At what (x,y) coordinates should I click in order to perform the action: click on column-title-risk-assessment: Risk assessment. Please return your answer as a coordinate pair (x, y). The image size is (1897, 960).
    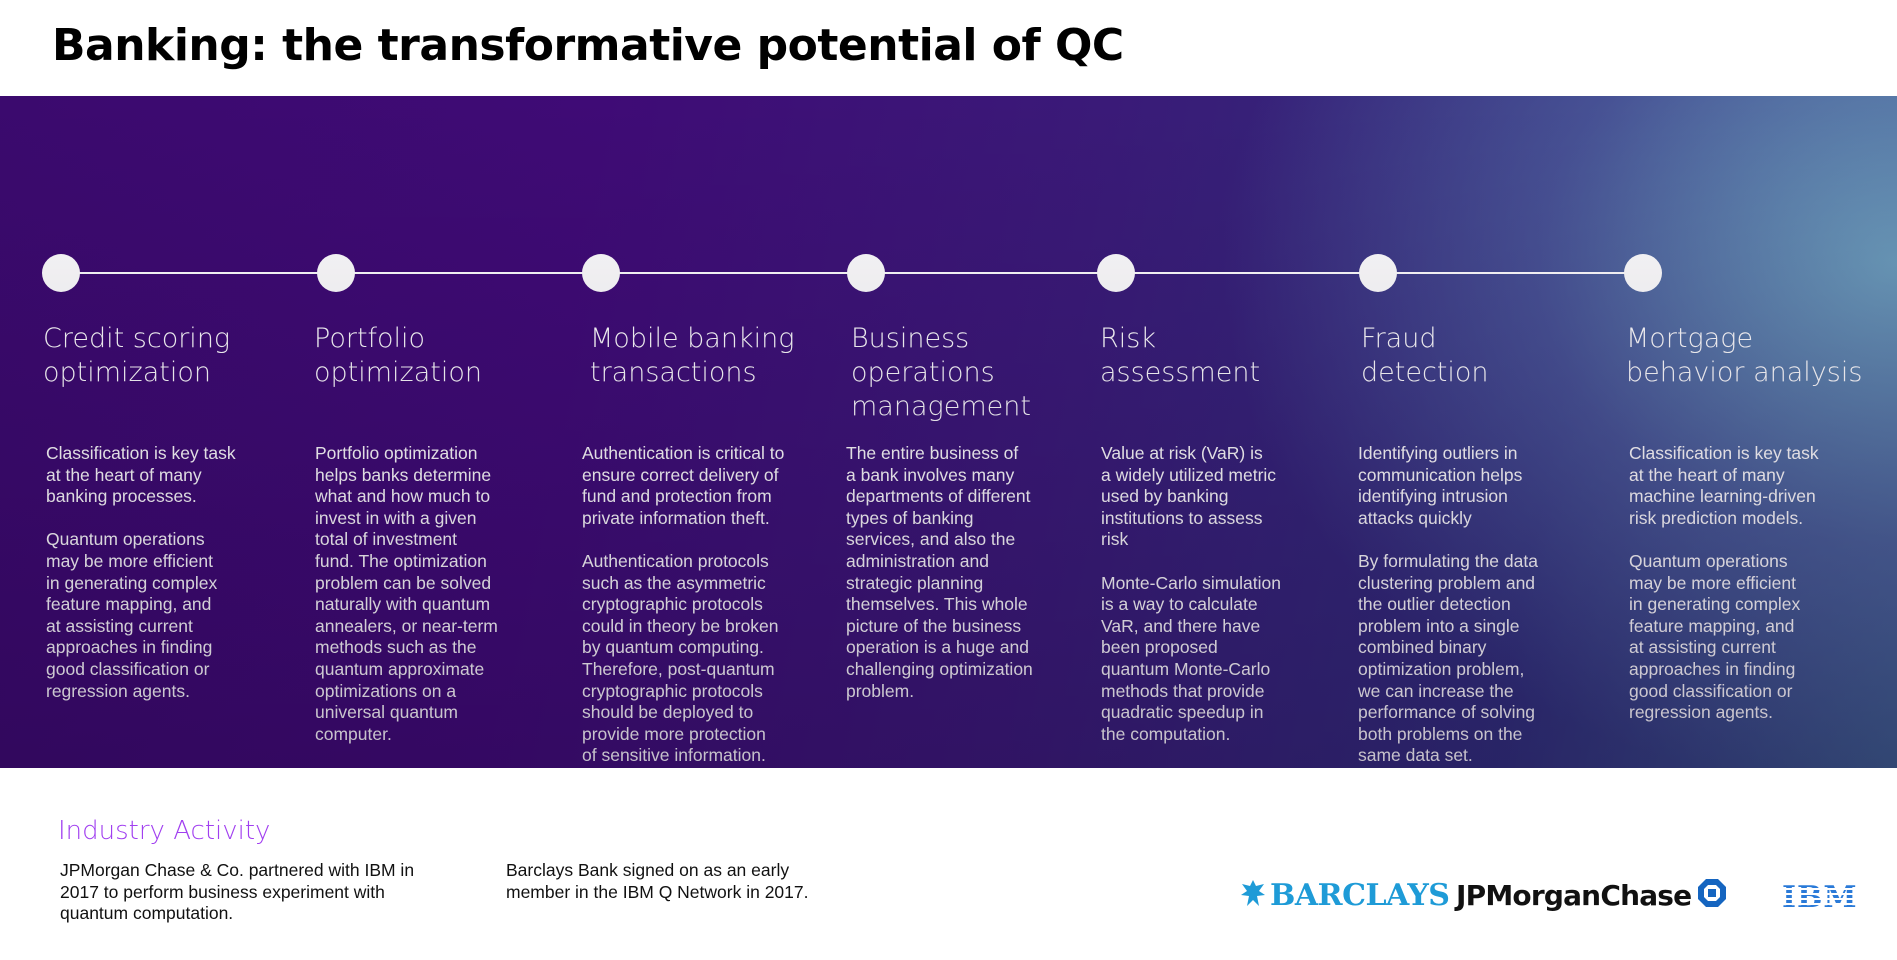
    Looking at the image, I should click on (1180, 355).